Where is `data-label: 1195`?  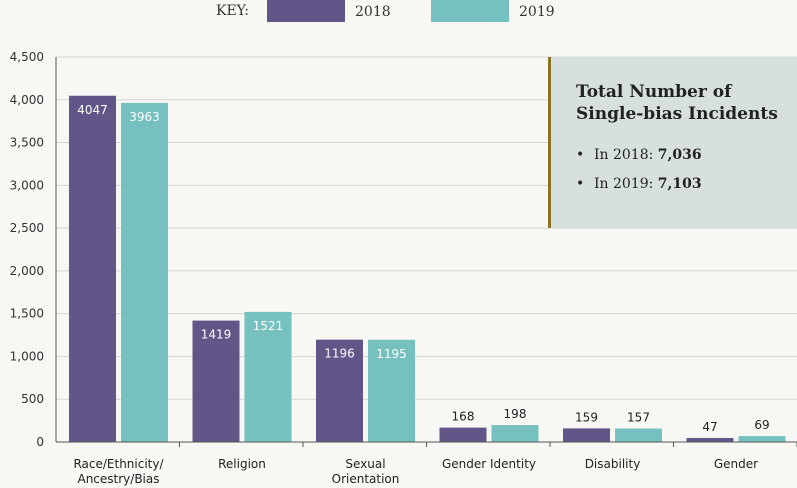
data-label: 1195 is located at coordinates (391, 354).